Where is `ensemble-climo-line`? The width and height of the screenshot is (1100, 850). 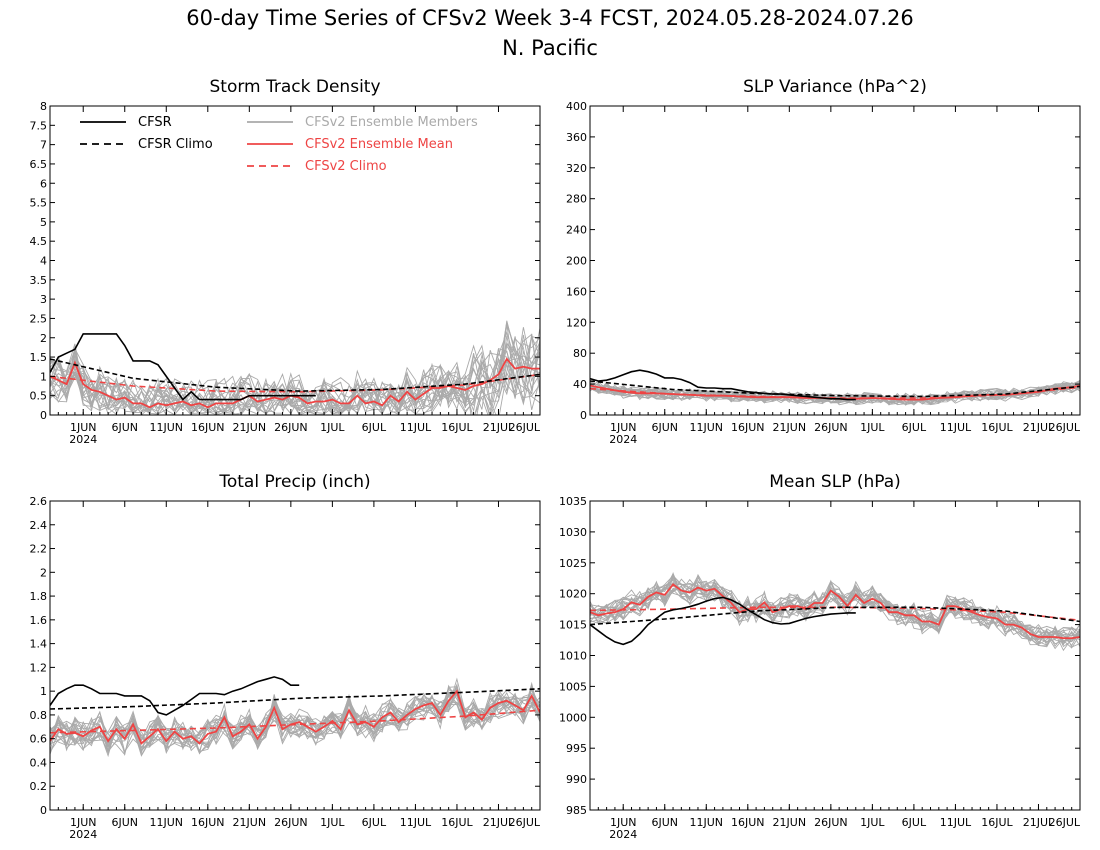 ensemble-climo-line is located at coordinates (295, 383).